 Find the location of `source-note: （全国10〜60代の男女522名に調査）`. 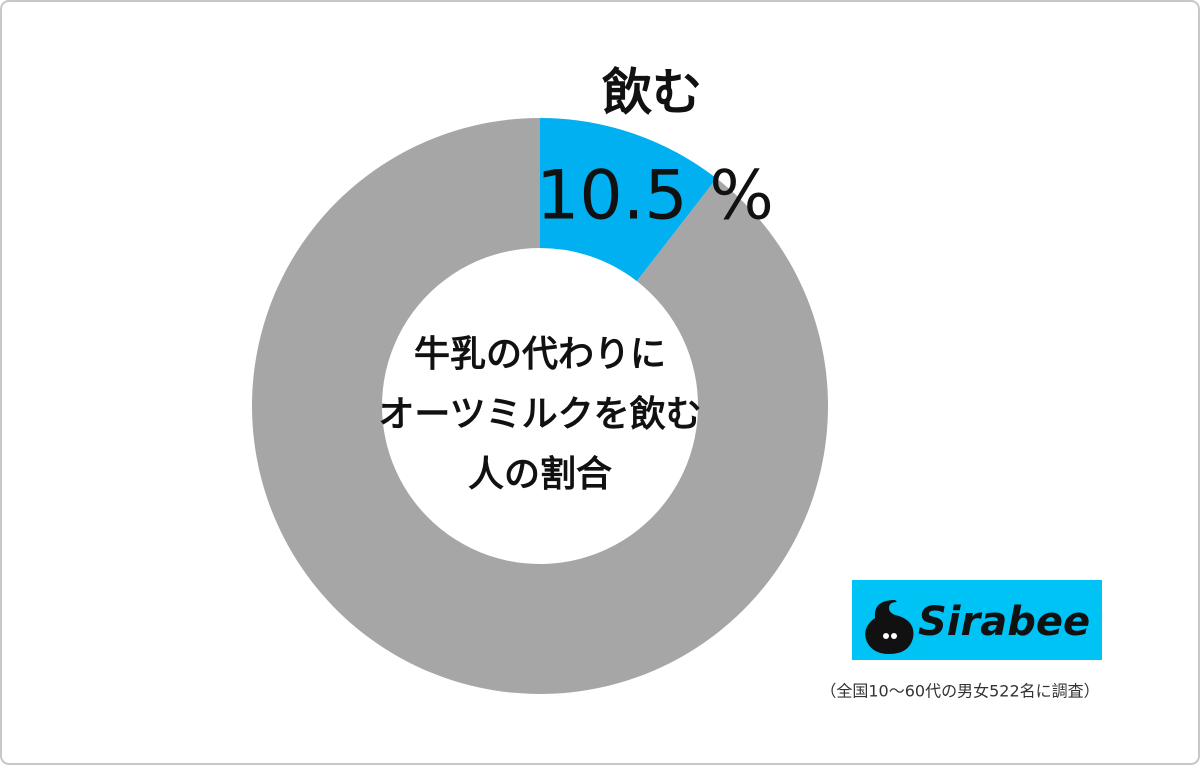

source-note: （全国10〜60代の男女522名に調査） is located at coordinates (959, 691).